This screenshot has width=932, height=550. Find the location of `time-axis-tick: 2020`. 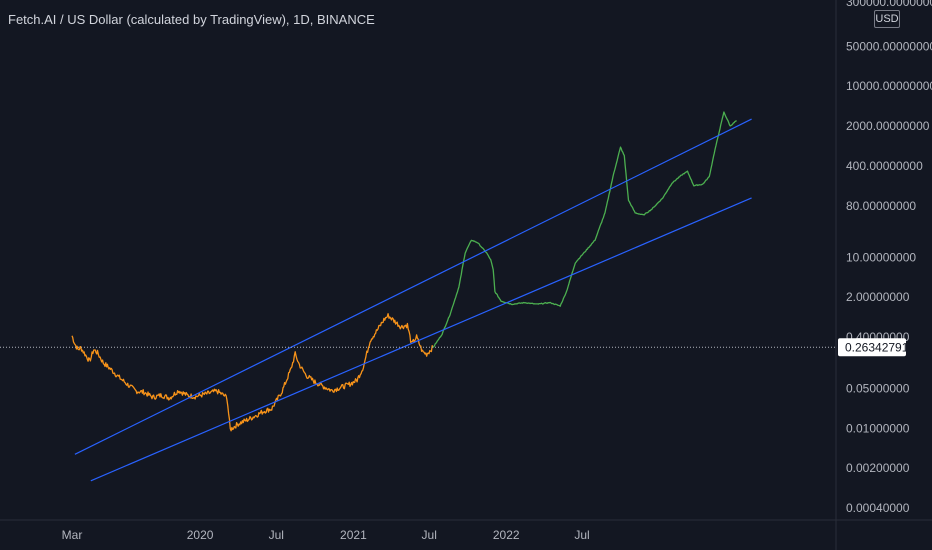

time-axis-tick: 2020 is located at coordinates (200, 535).